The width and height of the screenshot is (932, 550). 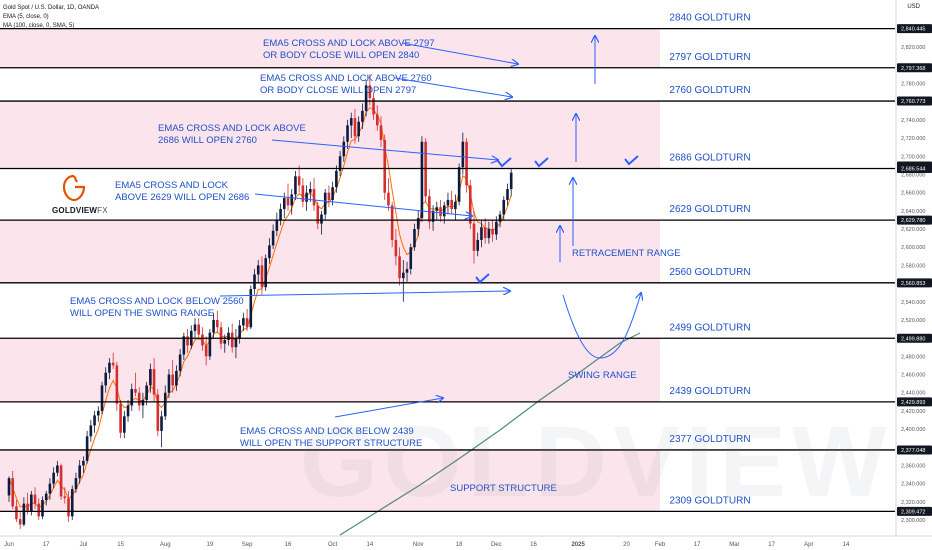 I want to click on annotation-text: RETRACEMENT RANGE, so click(x=626, y=253).